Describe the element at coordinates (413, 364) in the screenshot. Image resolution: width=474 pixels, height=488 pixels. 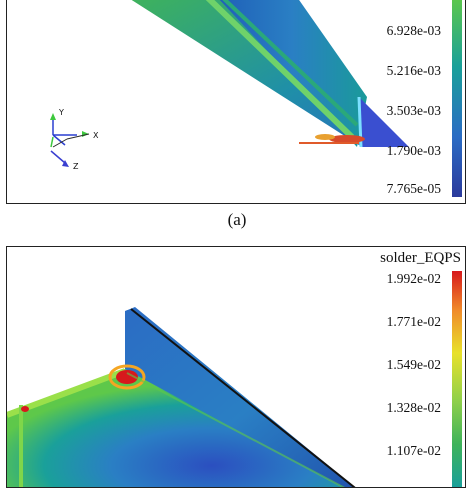
I see `colorbar-b-tick: 1.549e-02` at that location.